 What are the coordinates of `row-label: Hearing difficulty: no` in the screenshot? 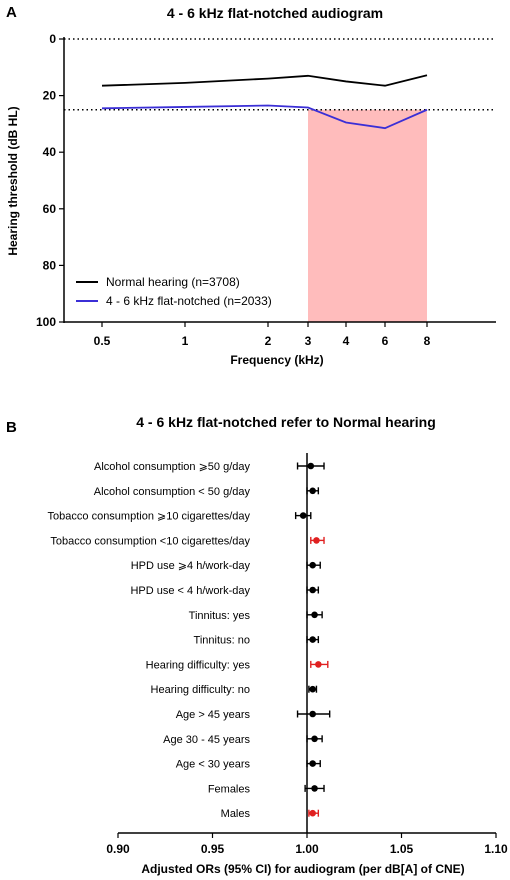 It's located at (200, 690).